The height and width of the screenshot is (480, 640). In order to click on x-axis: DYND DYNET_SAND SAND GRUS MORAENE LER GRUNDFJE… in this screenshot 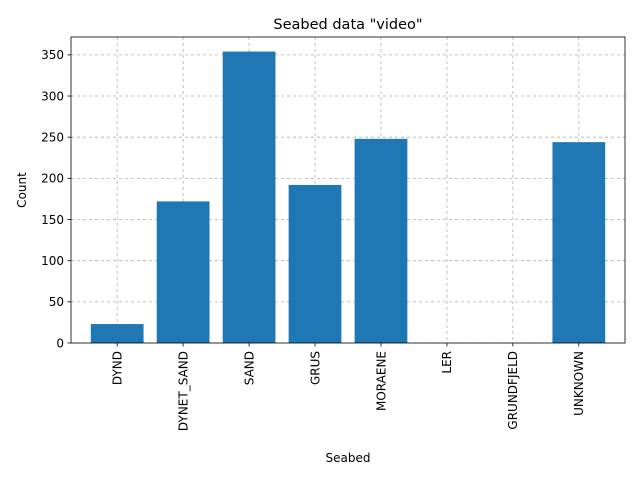, I will do `click(348, 387)`.